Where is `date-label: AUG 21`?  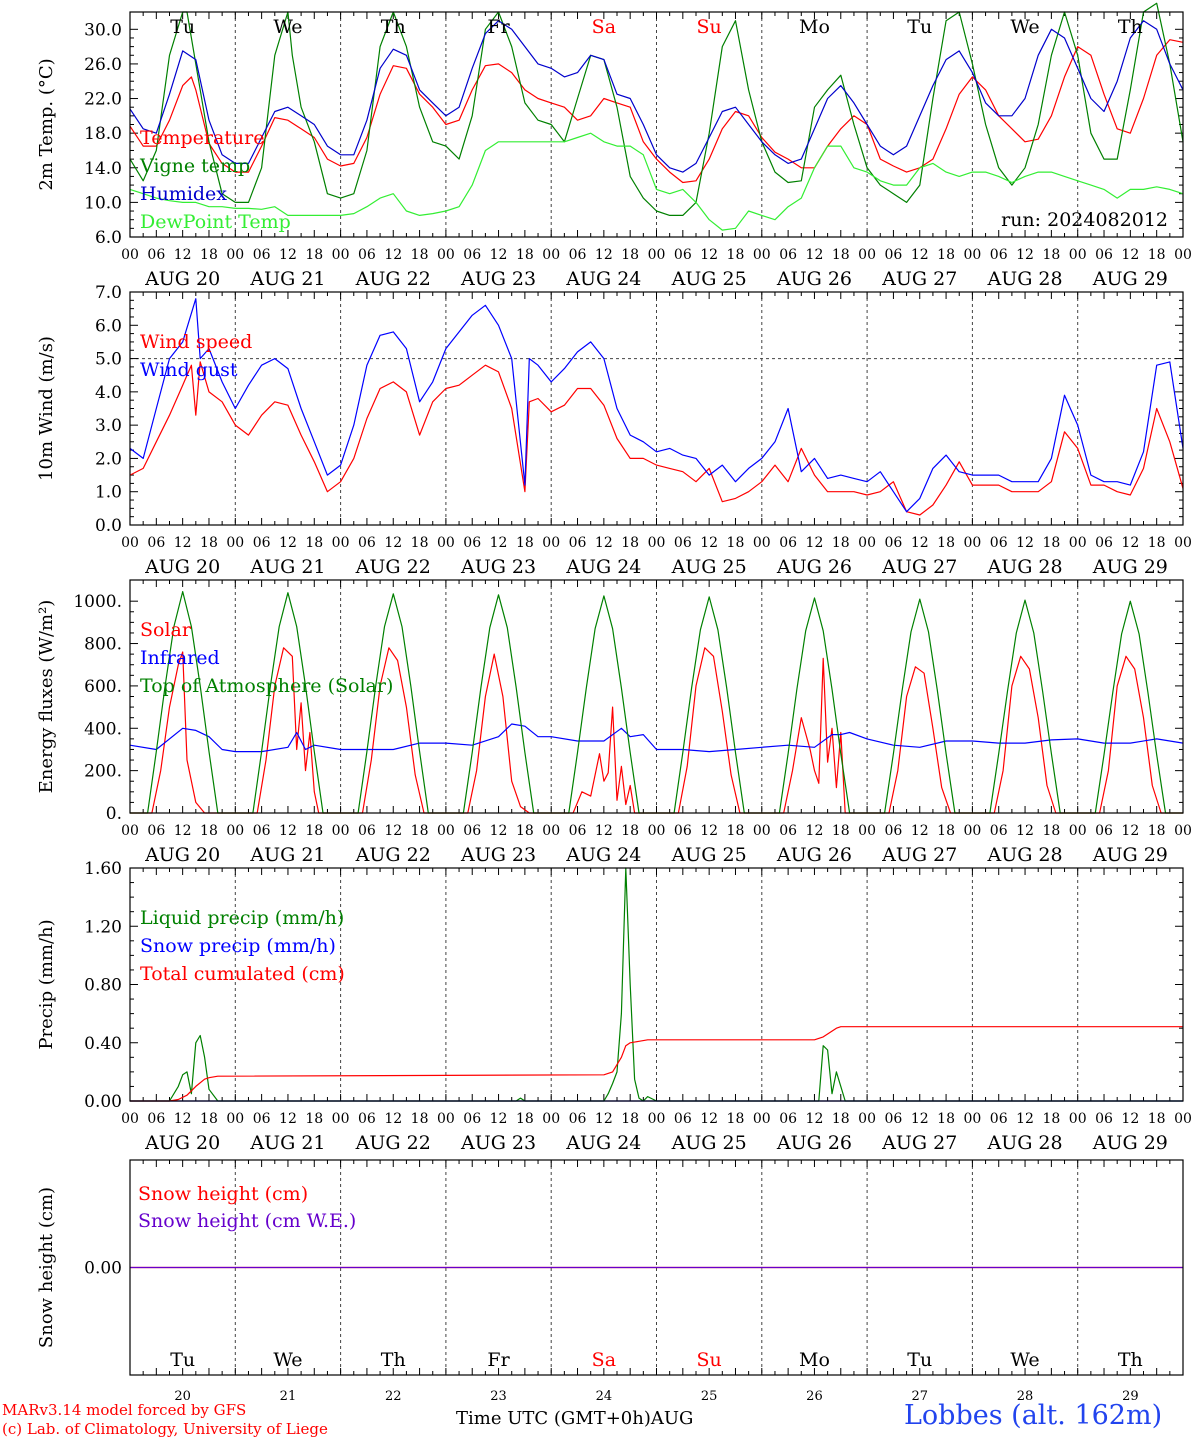 date-label: AUG 21 is located at coordinates (287, 567).